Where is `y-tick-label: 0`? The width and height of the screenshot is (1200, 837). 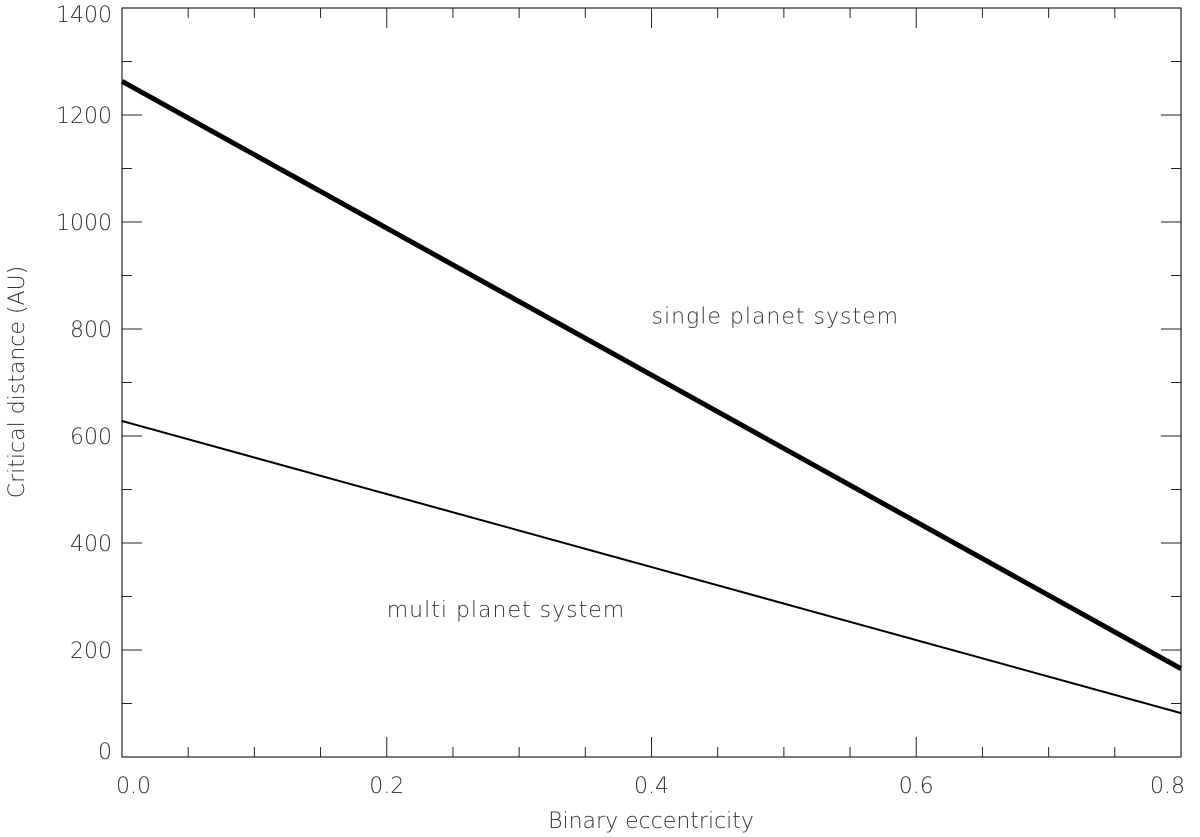 y-tick-label: 0 is located at coordinates (105, 752).